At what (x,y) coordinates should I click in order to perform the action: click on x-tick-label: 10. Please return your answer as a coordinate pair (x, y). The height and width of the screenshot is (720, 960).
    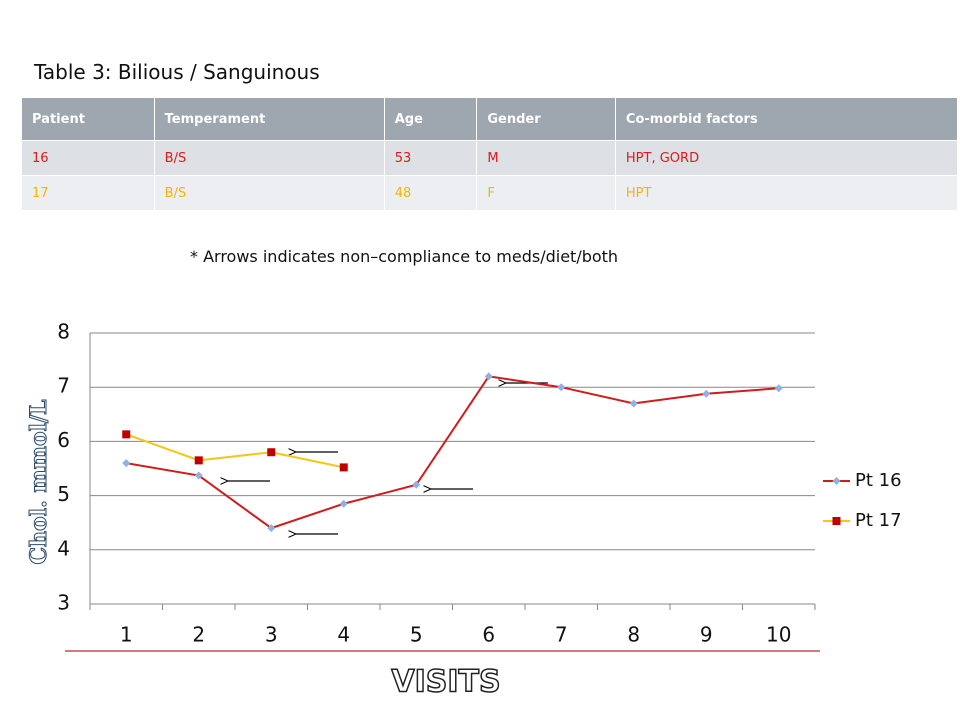
    Looking at the image, I should click on (778, 635).